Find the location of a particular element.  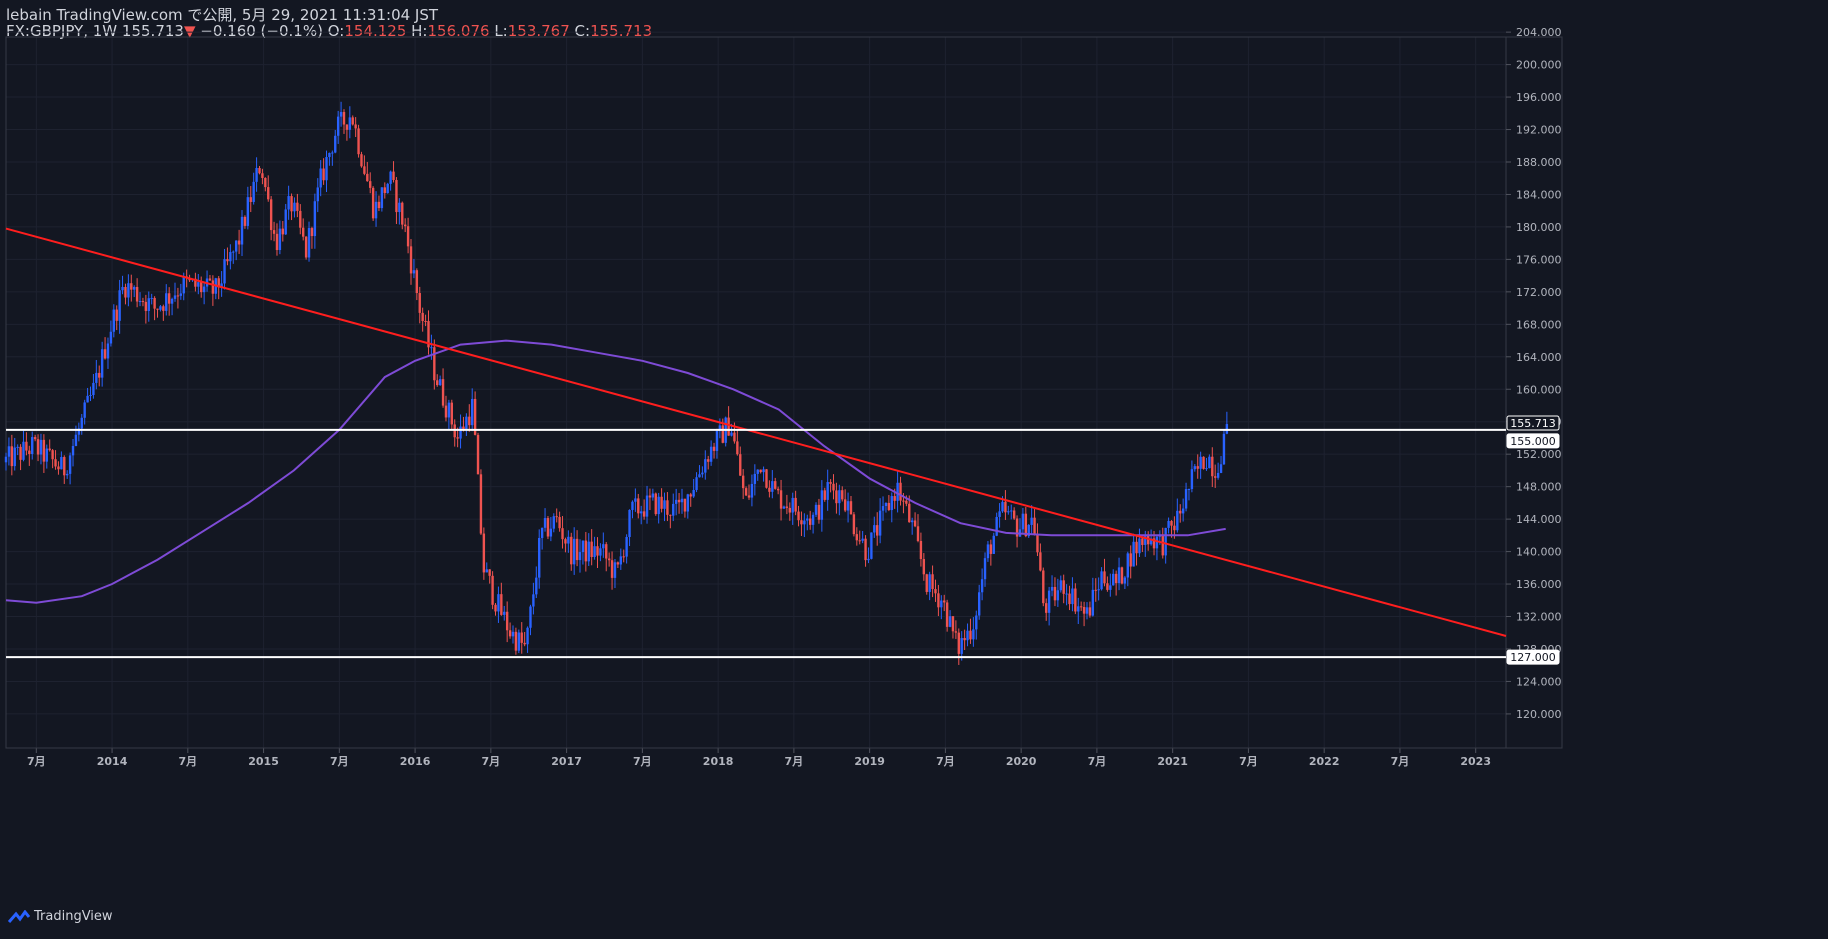

tradingview-footer: TradingView is located at coordinates (60, 916).